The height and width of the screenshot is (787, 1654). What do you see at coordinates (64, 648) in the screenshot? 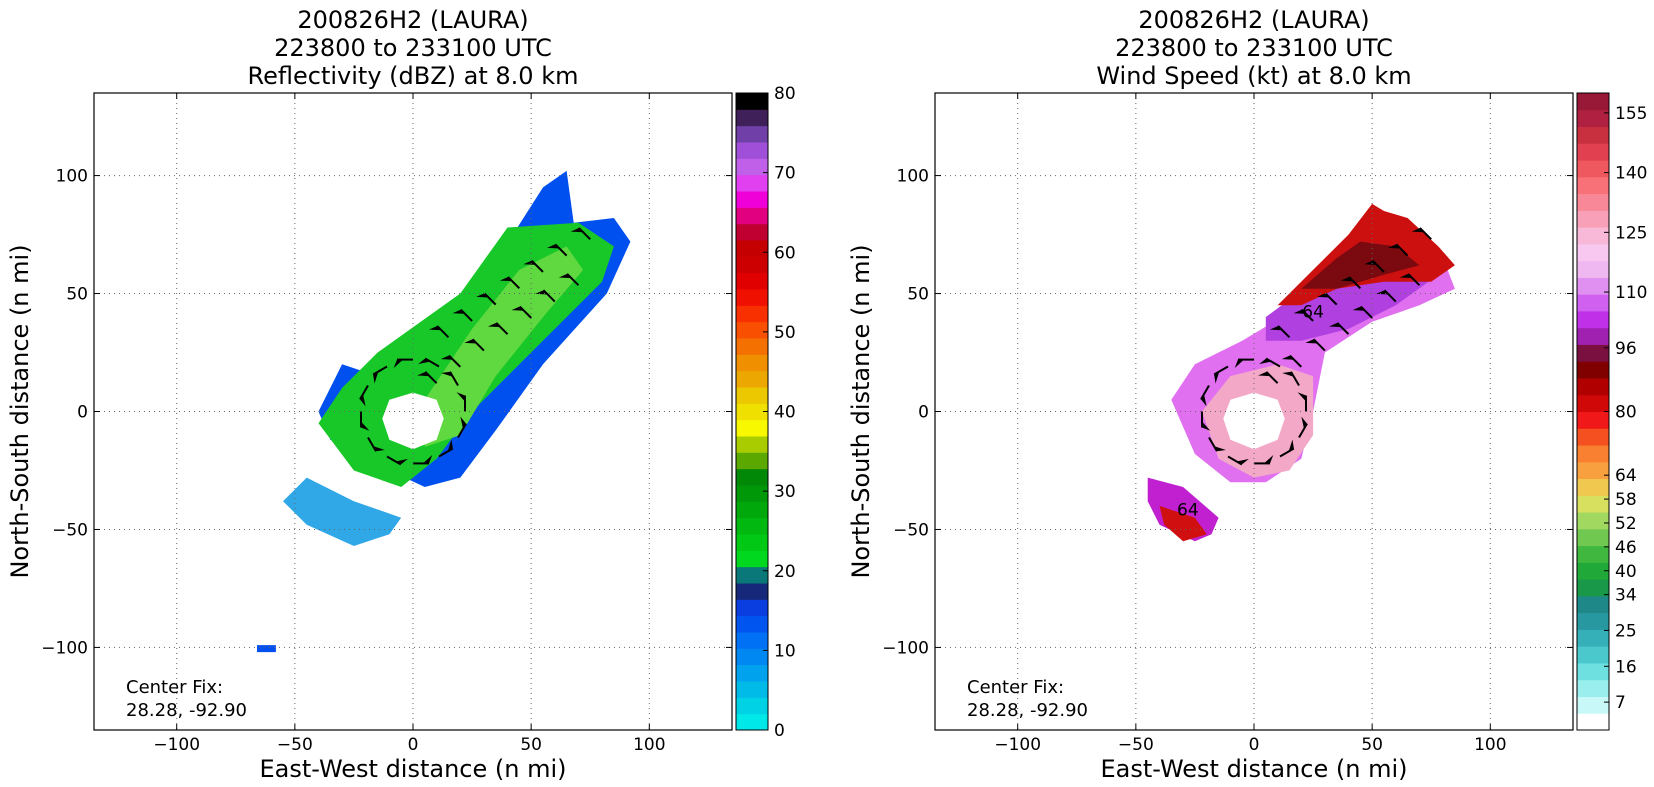
I see `y-tick-label: −100` at bounding box center [64, 648].